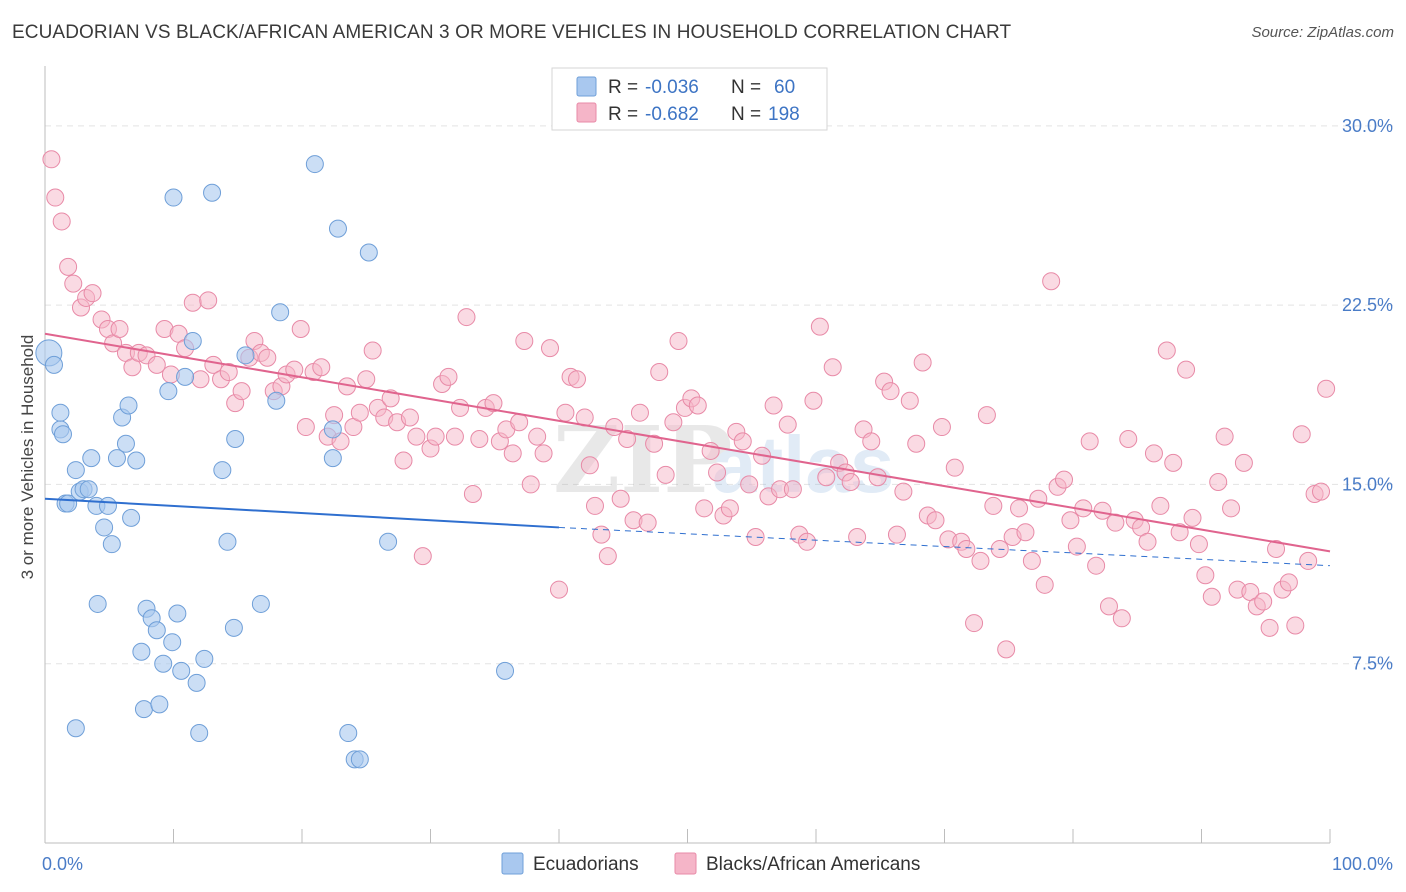  Describe the element at coordinates (1367, 484) in the screenshot. I see `y-tick-label: 15.0%` at that location.